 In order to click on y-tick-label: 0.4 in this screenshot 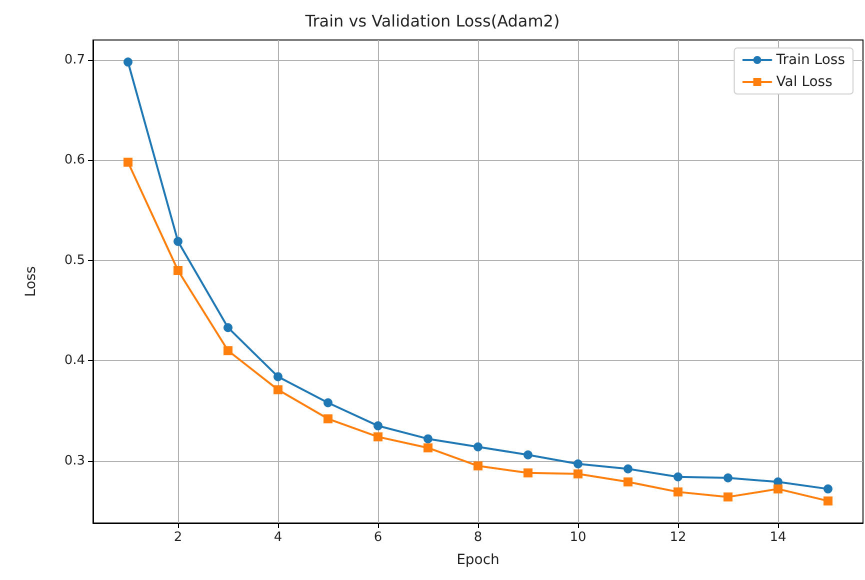, I will do `click(74, 360)`.